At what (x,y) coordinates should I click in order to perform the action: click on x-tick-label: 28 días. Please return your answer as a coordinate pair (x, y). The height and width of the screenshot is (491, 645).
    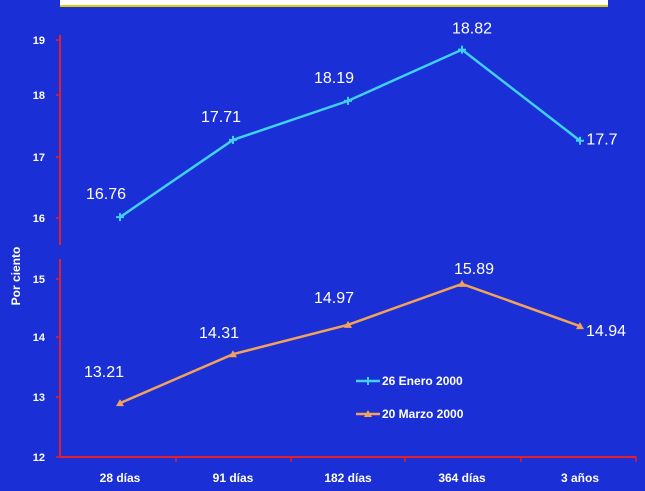
    Looking at the image, I should click on (120, 478).